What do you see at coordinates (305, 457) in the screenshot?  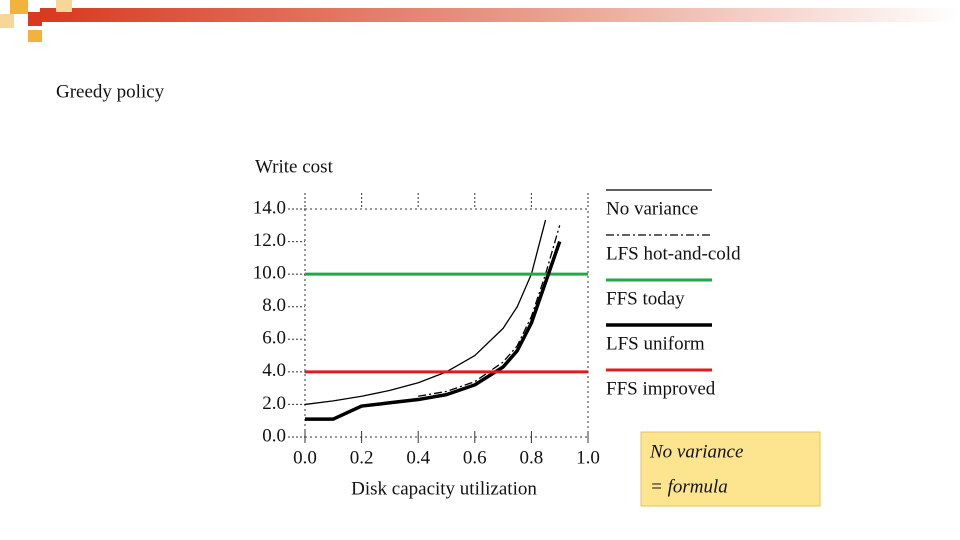 I see `x-tick-label: 0.0` at bounding box center [305, 457].